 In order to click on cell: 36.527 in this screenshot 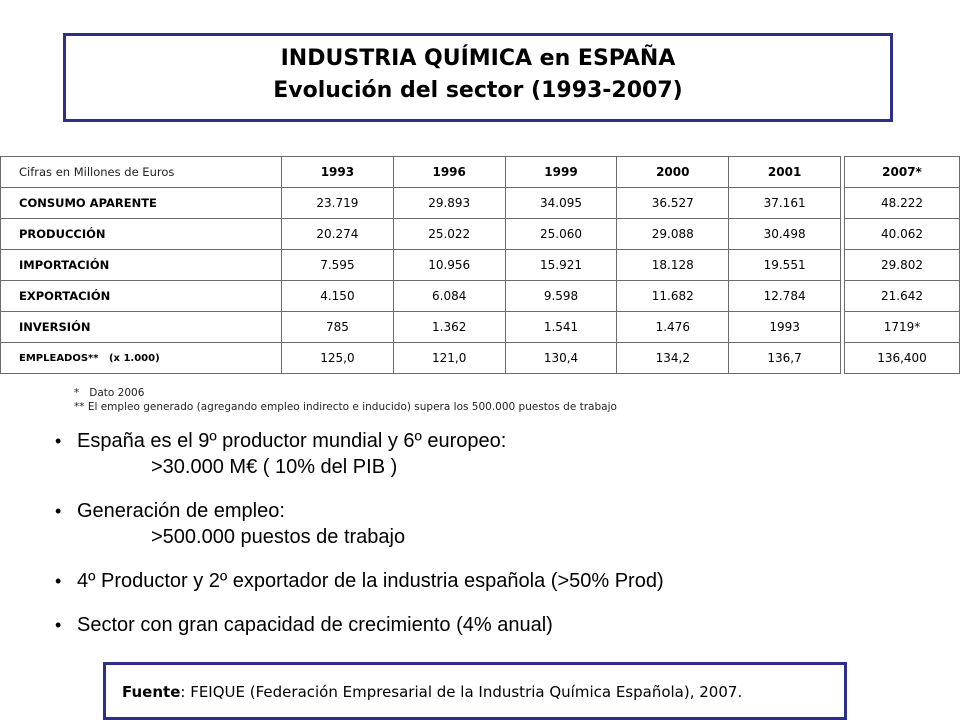, I will do `click(673, 203)`.